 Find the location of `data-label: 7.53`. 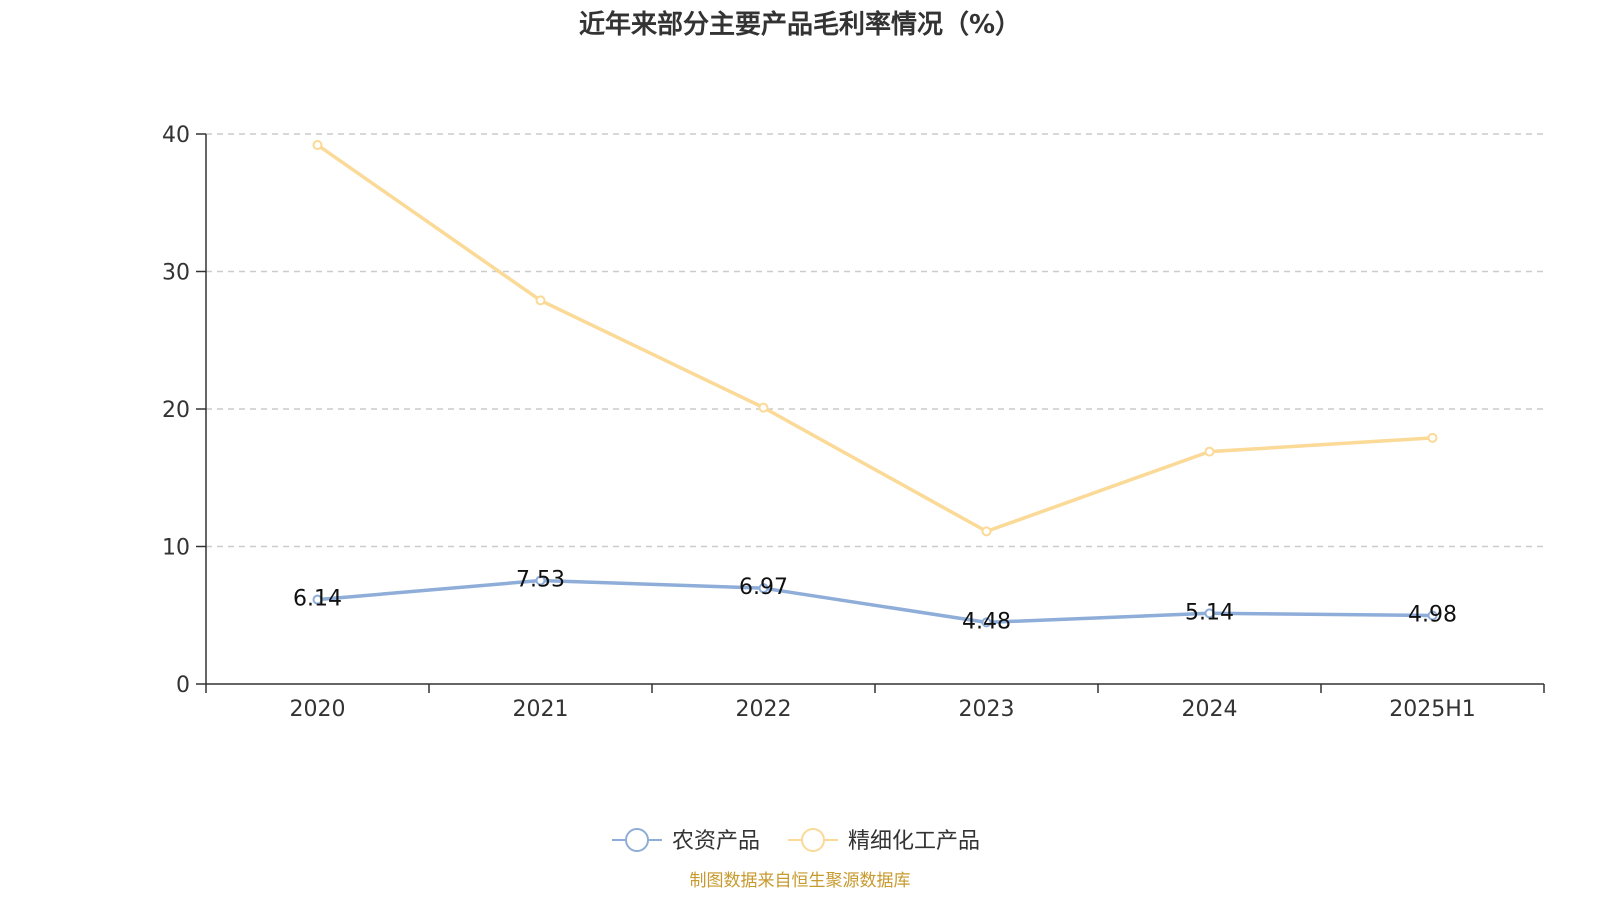

data-label: 7.53 is located at coordinates (540, 579).